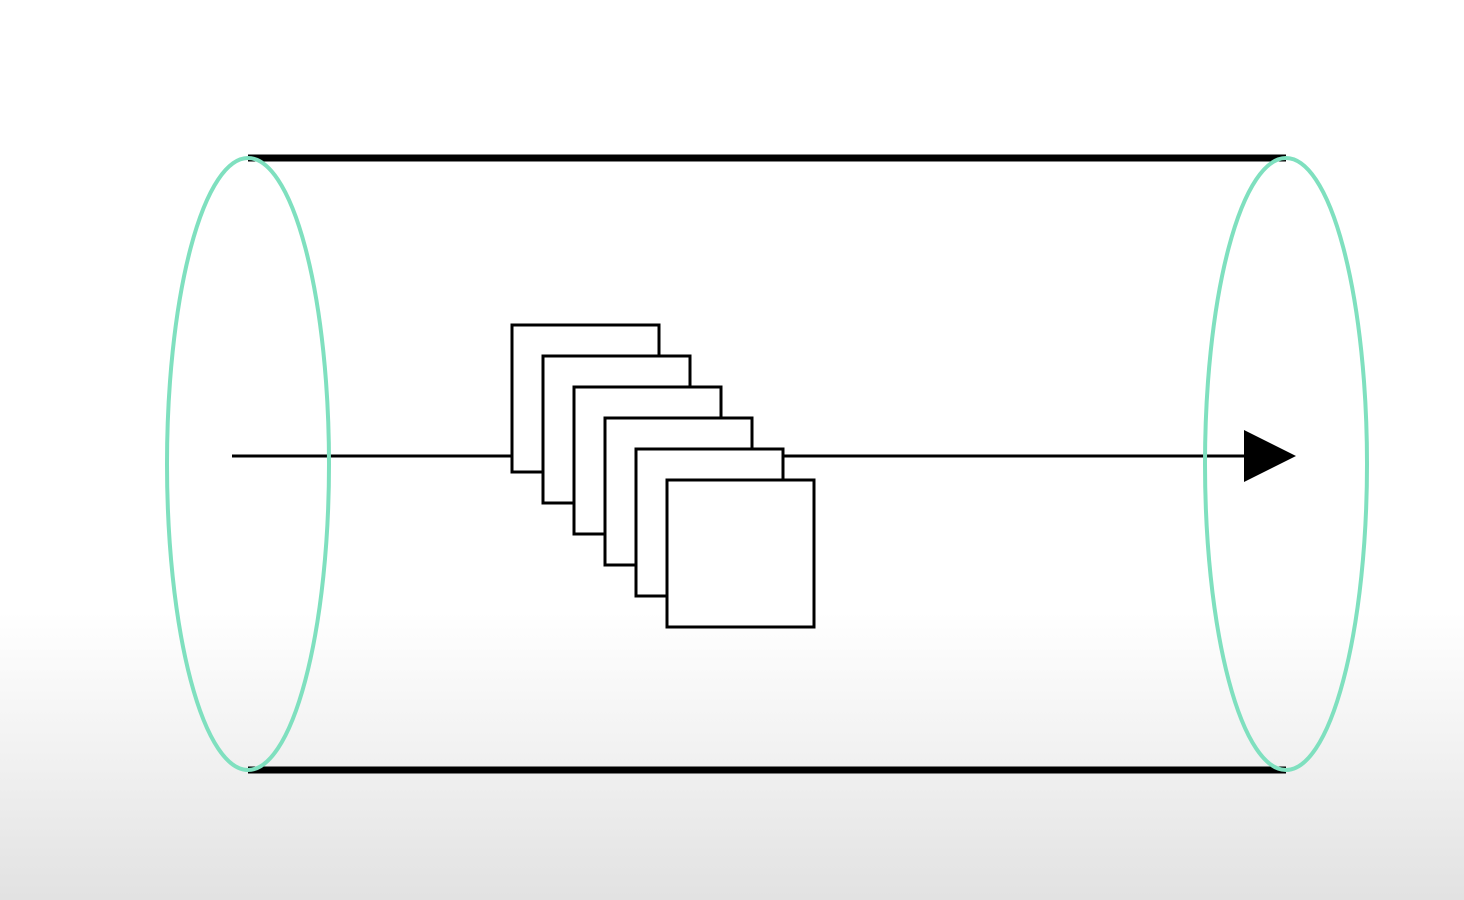 The height and width of the screenshot is (900, 1464). Describe the element at coordinates (1270, 456) in the screenshot. I see `flow-arrow-head` at that location.